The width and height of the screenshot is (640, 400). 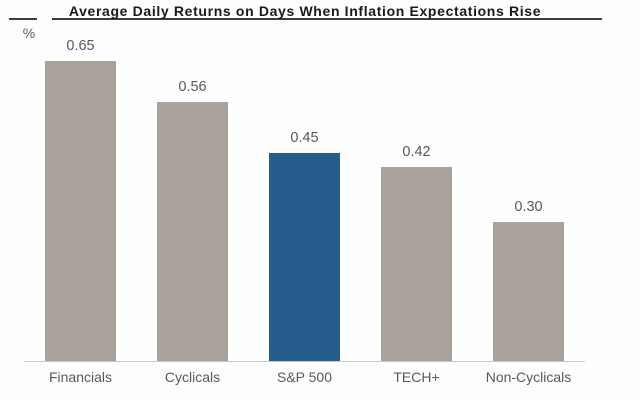 What do you see at coordinates (528, 207) in the screenshot?
I see `value-label-non-cyclicals: 0.30` at bounding box center [528, 207].